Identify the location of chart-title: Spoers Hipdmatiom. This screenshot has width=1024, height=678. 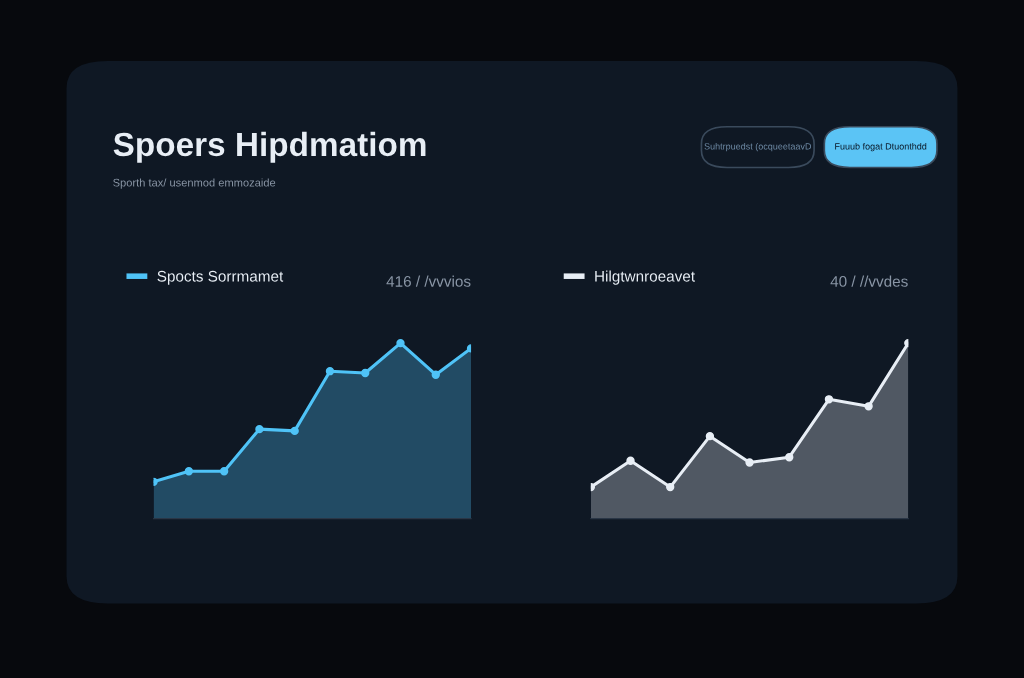
(269, 147).